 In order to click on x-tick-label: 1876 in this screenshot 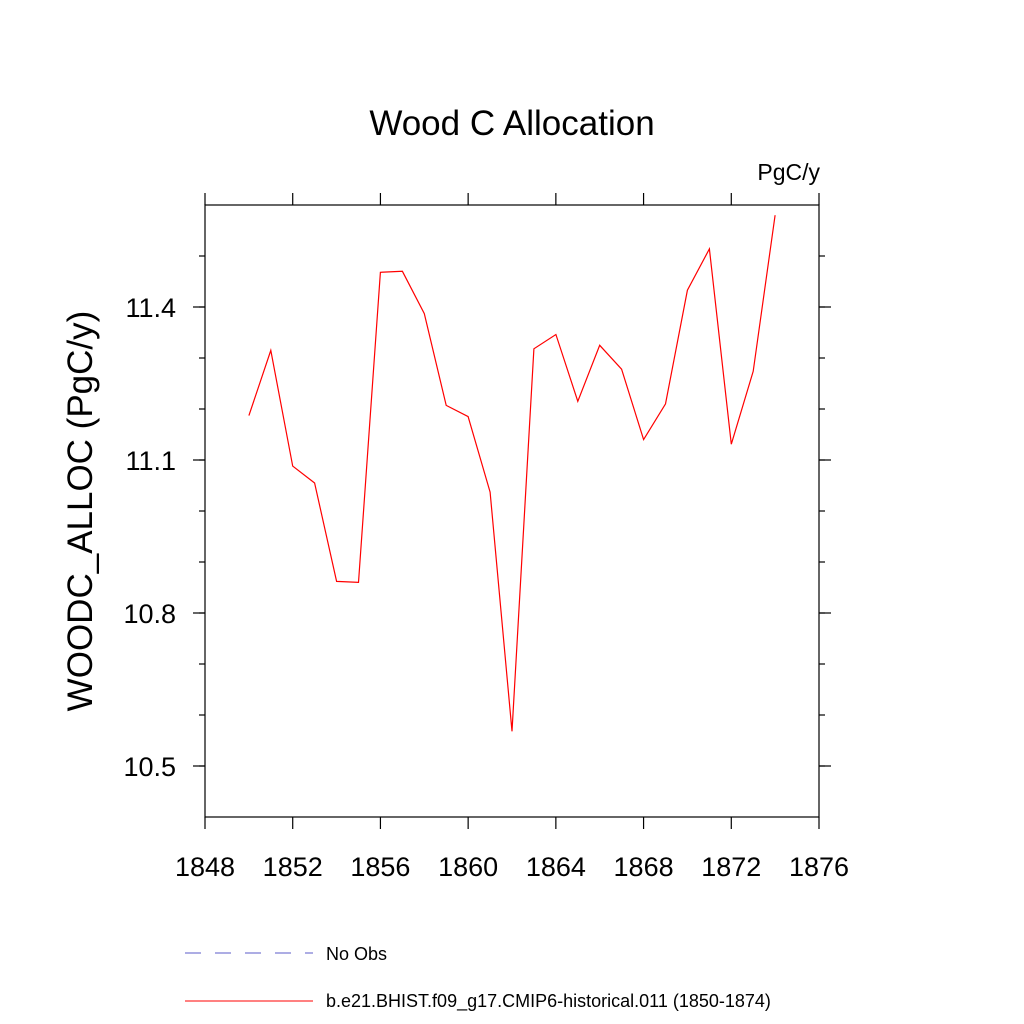, I will do `click(819, 867)`.